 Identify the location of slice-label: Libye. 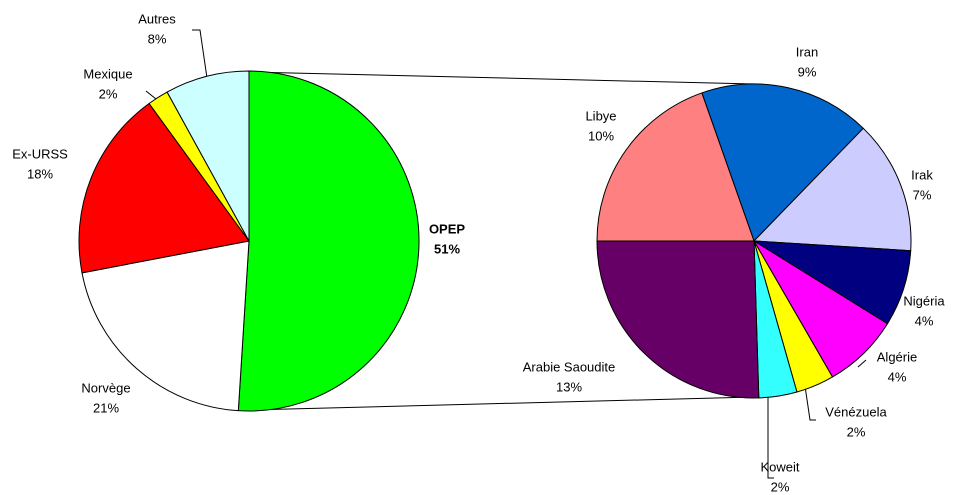
(600, 115).